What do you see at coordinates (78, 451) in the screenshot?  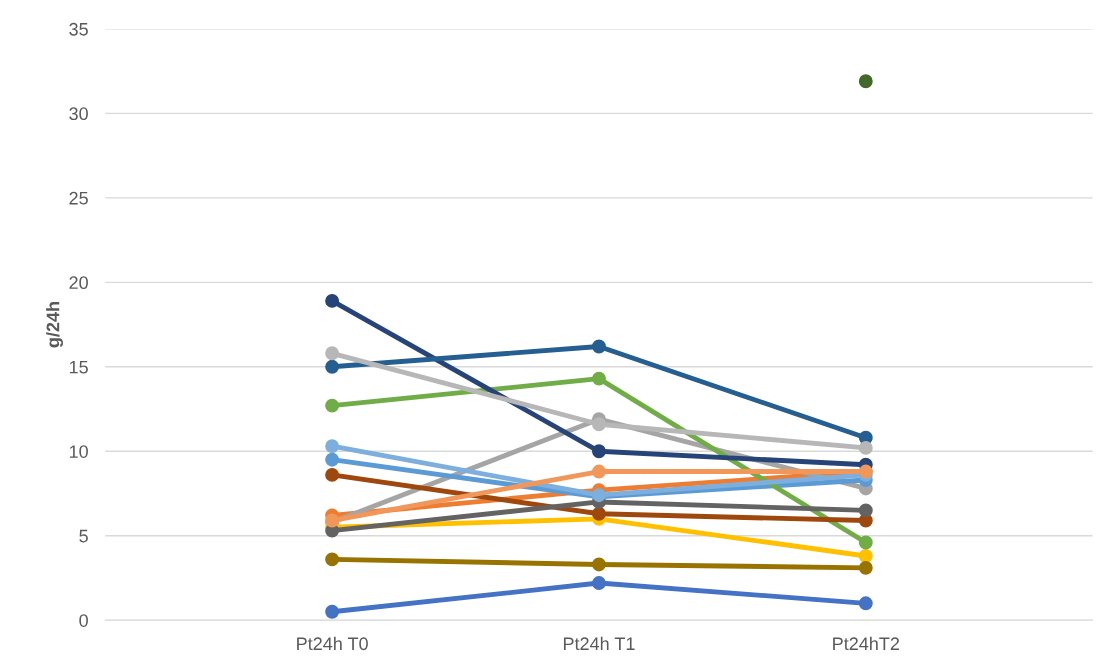 I see `y-tick-label: 10` at bounding box center [78, 451].